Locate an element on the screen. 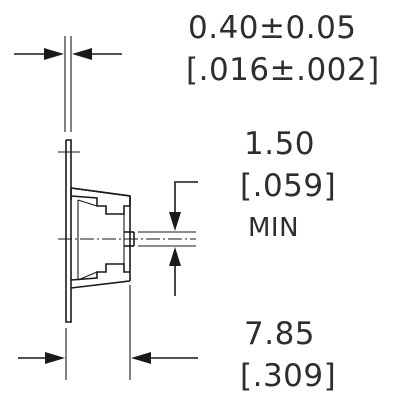 The width and height of the screenshot is (404, 399). taper-top-edge is located at coordinates (100, 192).